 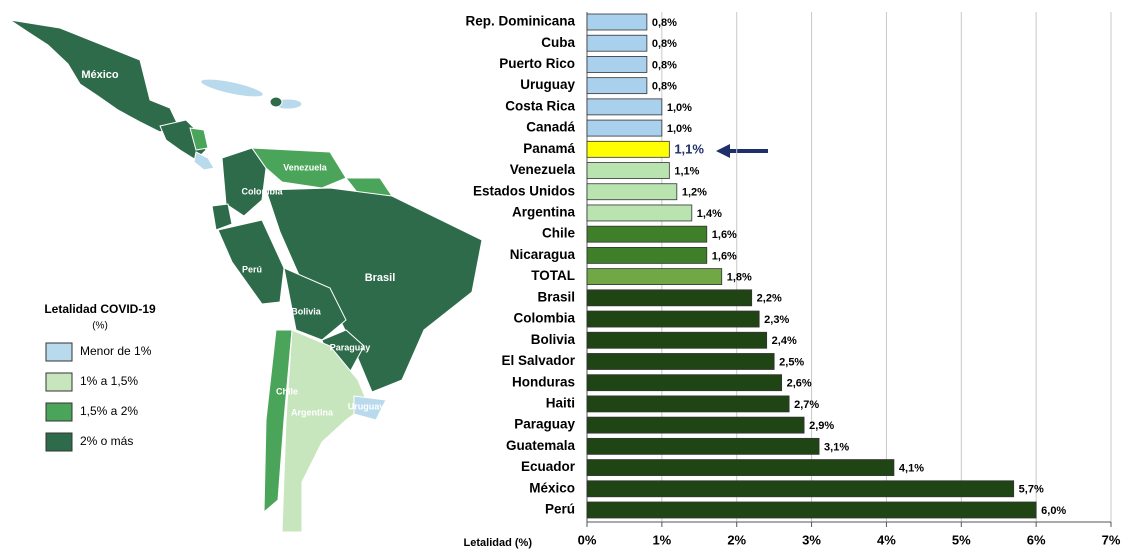 What do you see at coordinates (739, 278) in the screenshot?
I see `value-label: 1,8%` at bounding box center [739, 278].